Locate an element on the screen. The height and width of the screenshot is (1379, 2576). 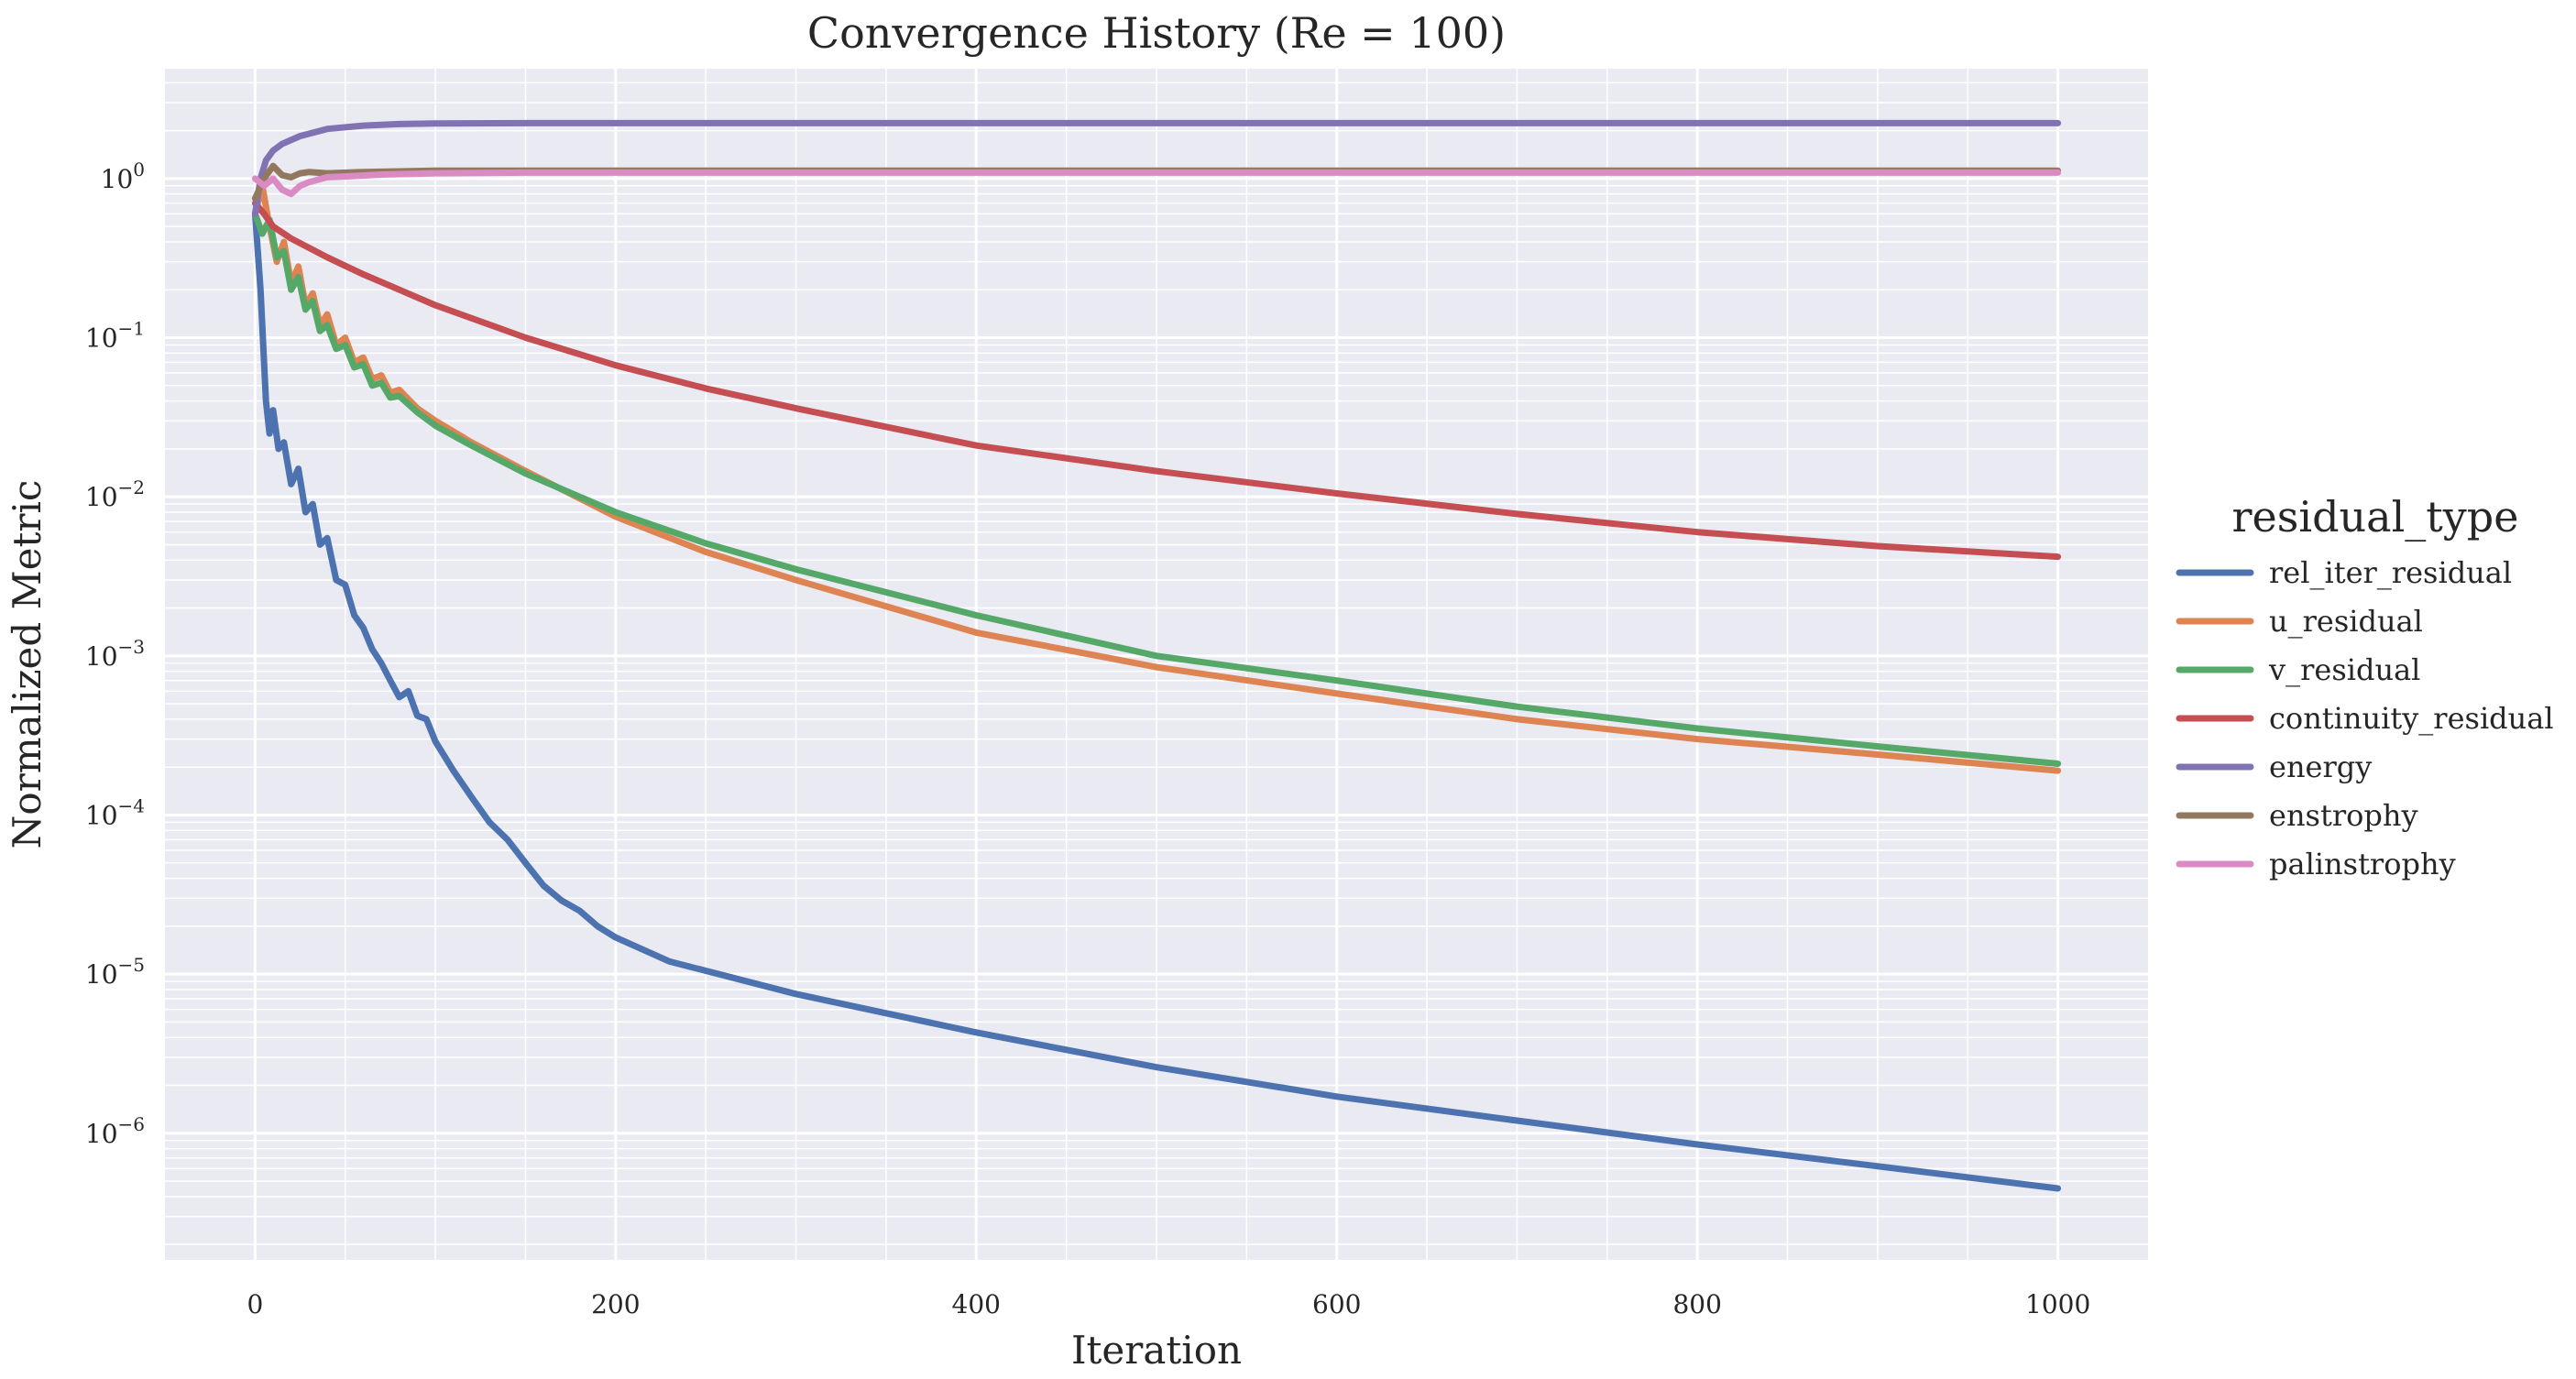
legend-title: residual_type is located at coordinates (2375, 517).